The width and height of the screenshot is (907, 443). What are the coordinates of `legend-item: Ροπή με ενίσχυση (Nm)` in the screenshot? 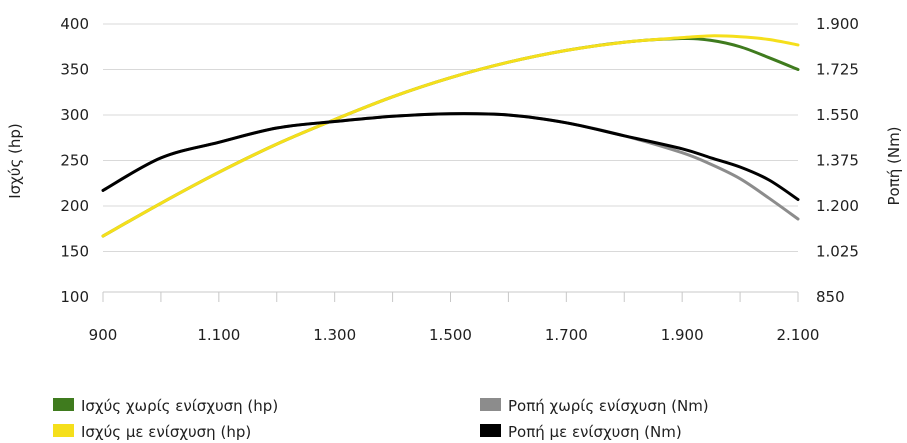 It's located at (581, 432).